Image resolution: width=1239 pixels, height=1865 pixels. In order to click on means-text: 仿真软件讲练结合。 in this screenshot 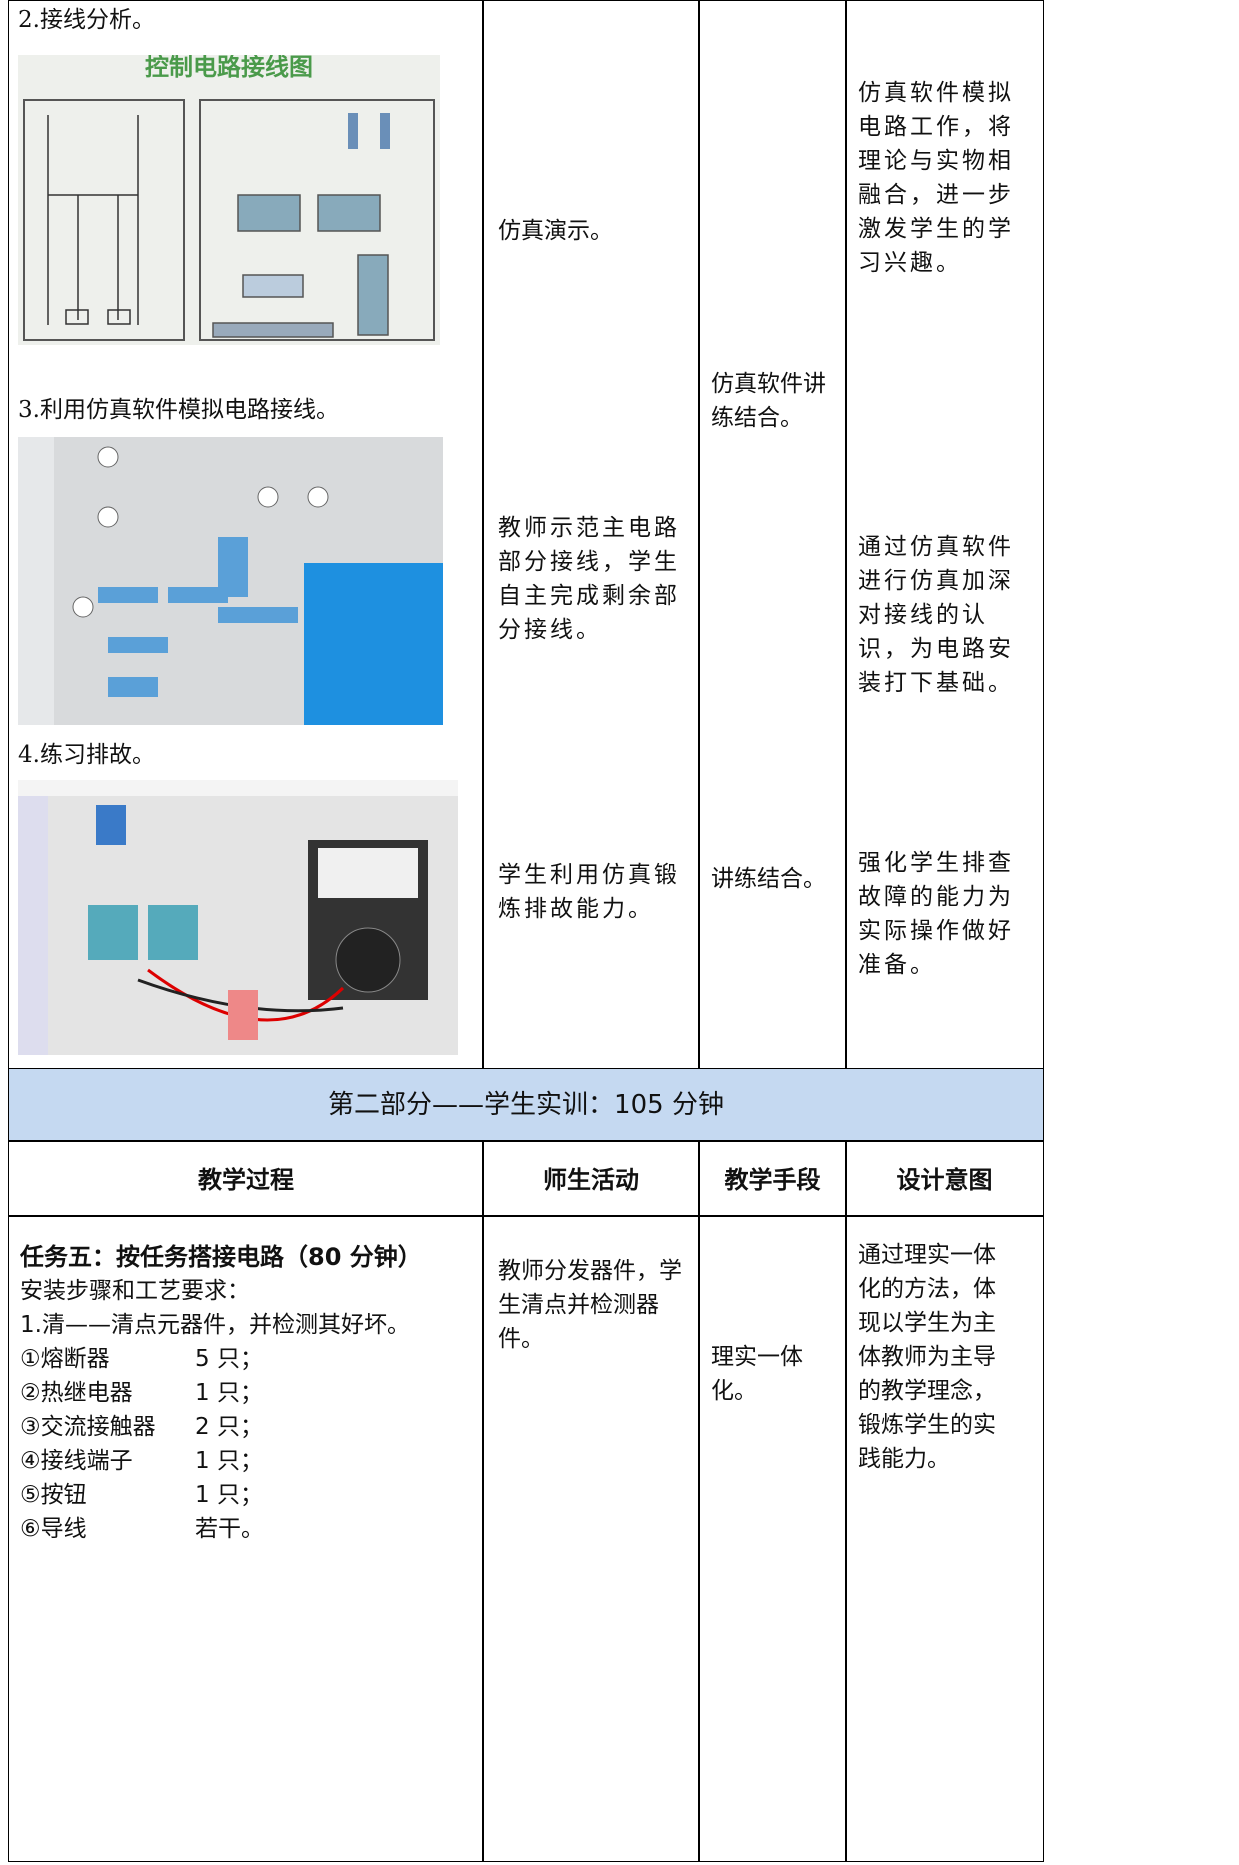, I will do `click(768, 401)`.